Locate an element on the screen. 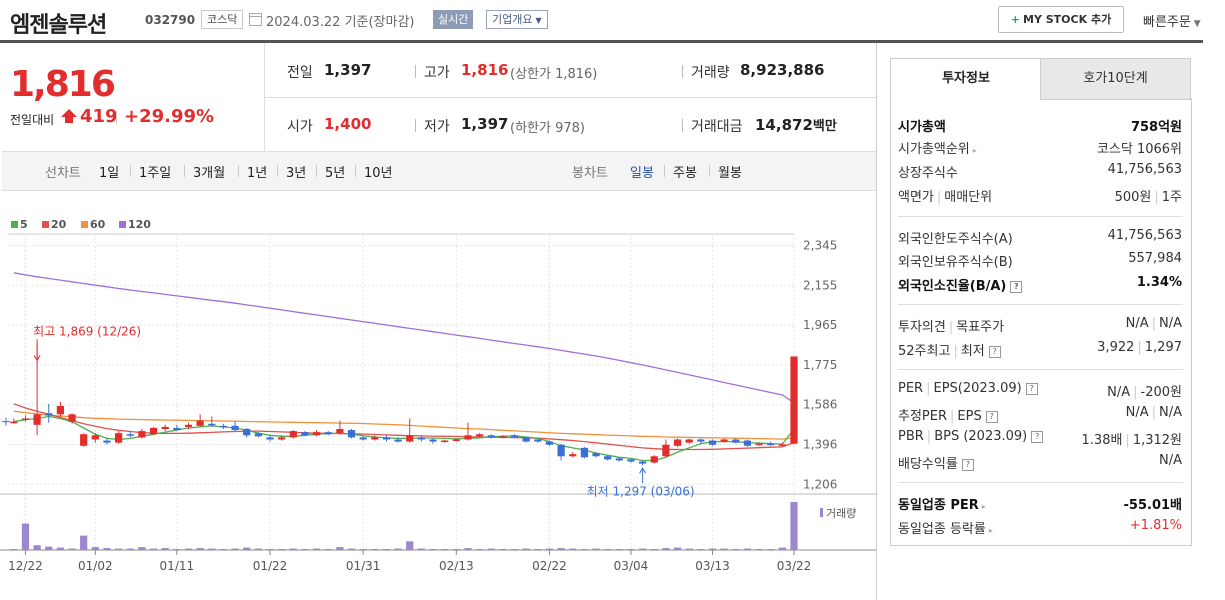 This screenshot has height=600, width=1225. sector-rate-label: 동일업종 등락률 ▸ is located at coordinates (945, 527).